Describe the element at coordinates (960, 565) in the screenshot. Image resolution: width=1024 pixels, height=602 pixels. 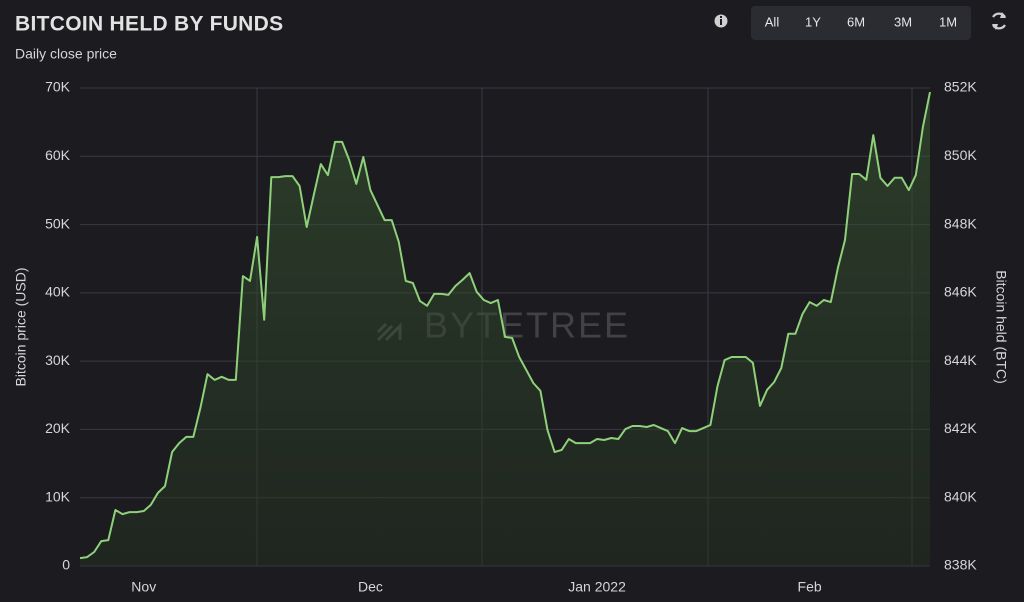
I see `y2-tick-label: 838K` at that location.